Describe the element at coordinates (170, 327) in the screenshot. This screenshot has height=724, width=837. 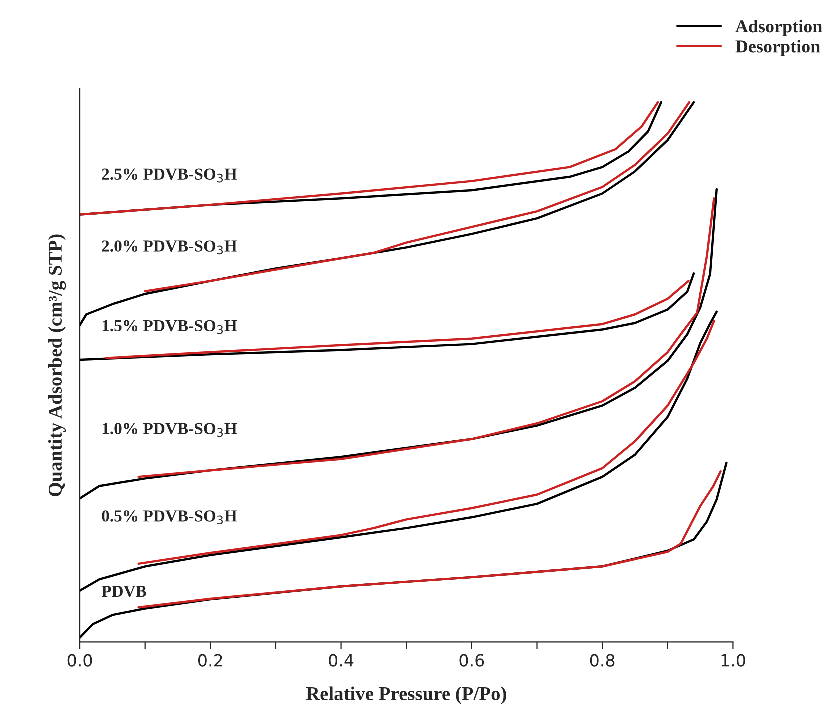
I see `annotation: 1.5% PDVB-SO$_{3}$H` at that location.